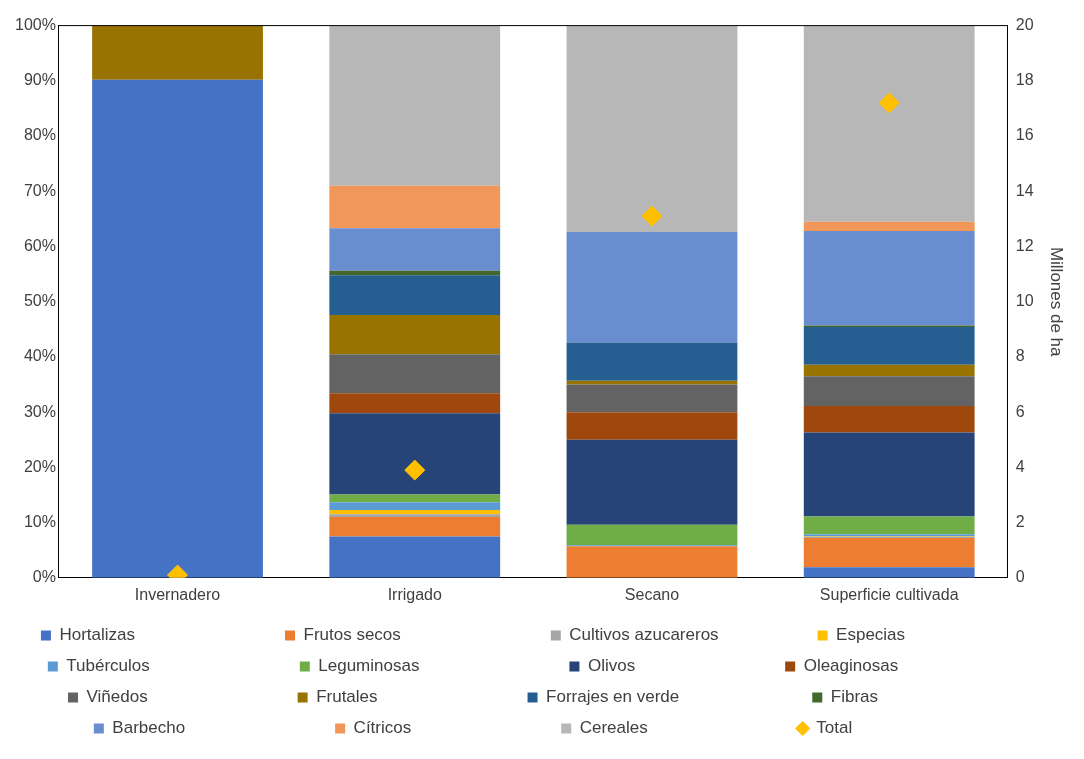  I want to click on y-tick-label: 60%, so click(39, 245).